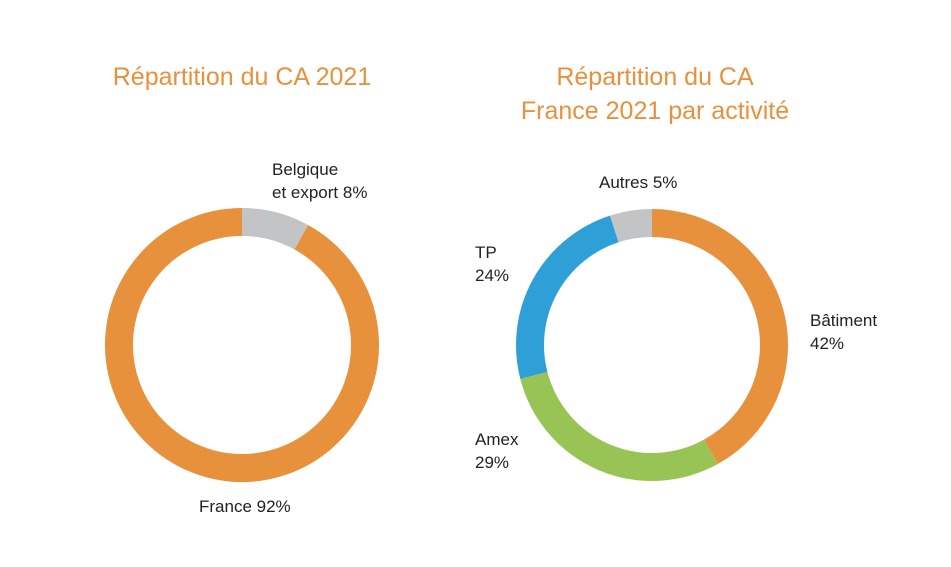 This screenshot has width=951, height=567. Describe the element at coordinates (655, 77) in the screenshot. I see `chart-2-title-line-1: Répartition du CA` at that location.